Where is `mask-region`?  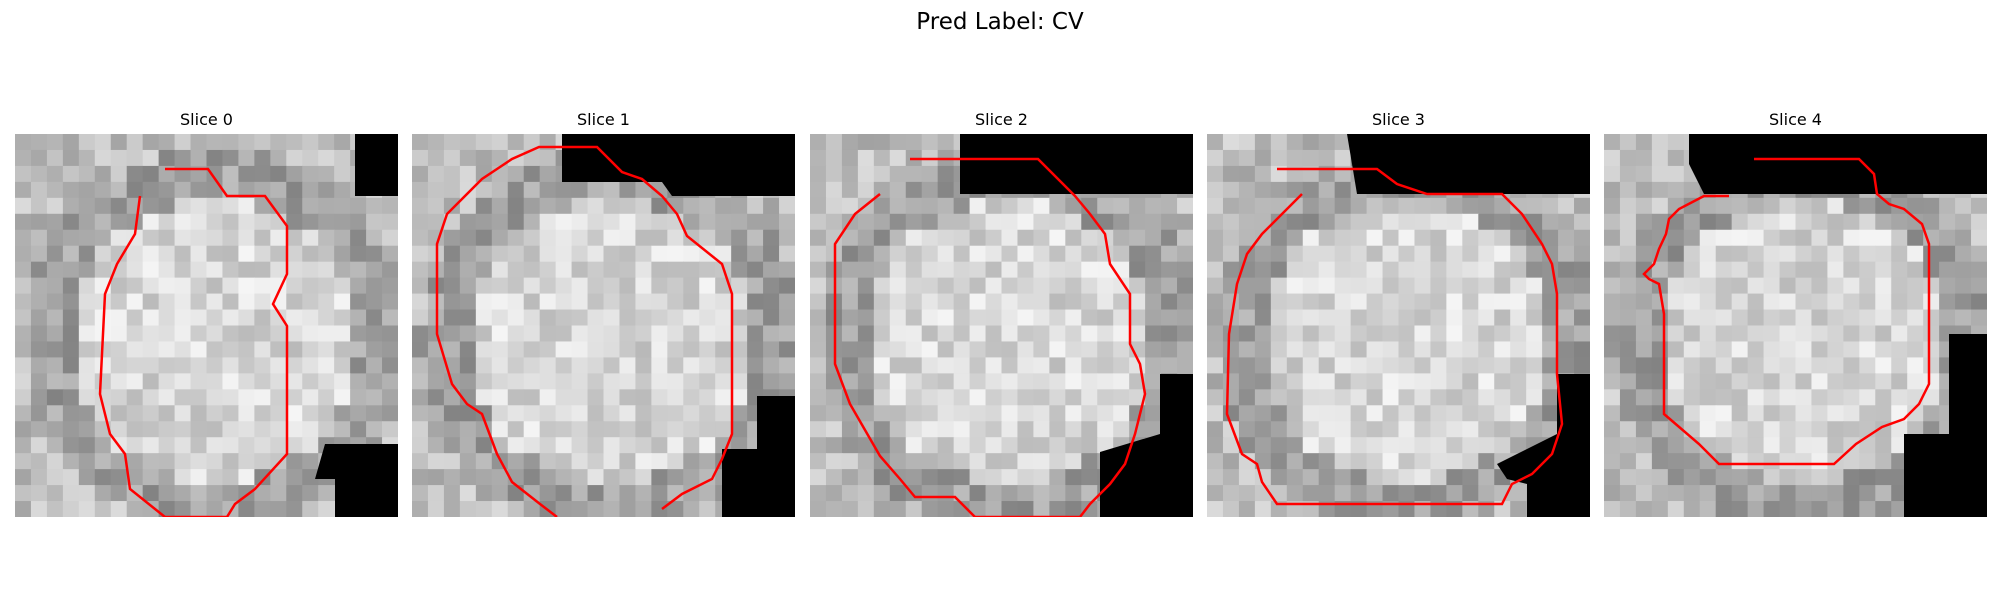 mask-region is located at coordinates (356, 480).